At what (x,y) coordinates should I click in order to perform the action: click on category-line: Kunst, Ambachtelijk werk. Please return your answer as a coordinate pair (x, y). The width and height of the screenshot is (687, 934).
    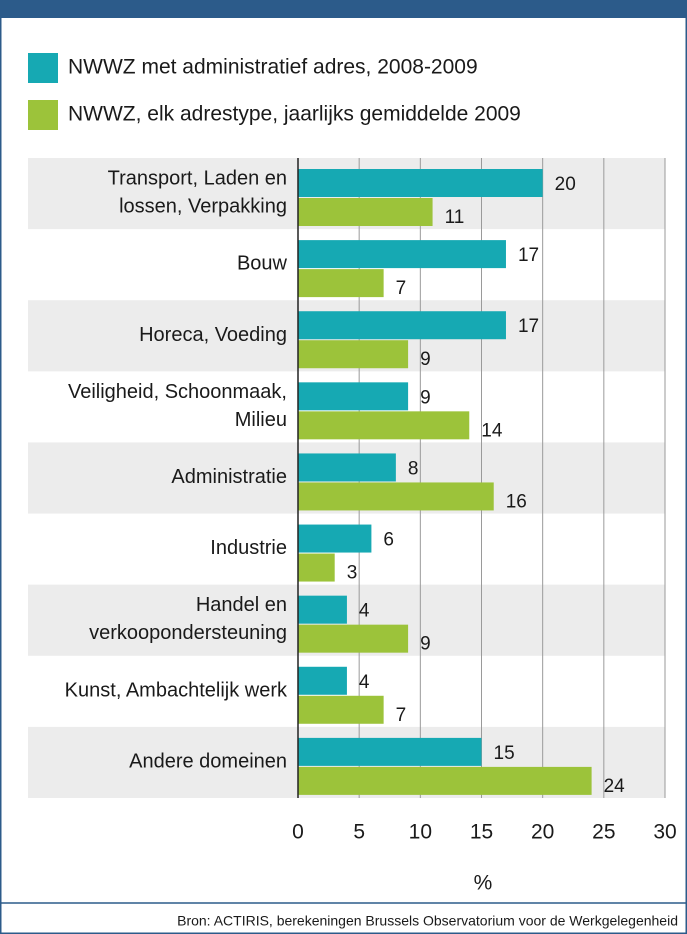
    Looking at the image, I should click on (176, 691).